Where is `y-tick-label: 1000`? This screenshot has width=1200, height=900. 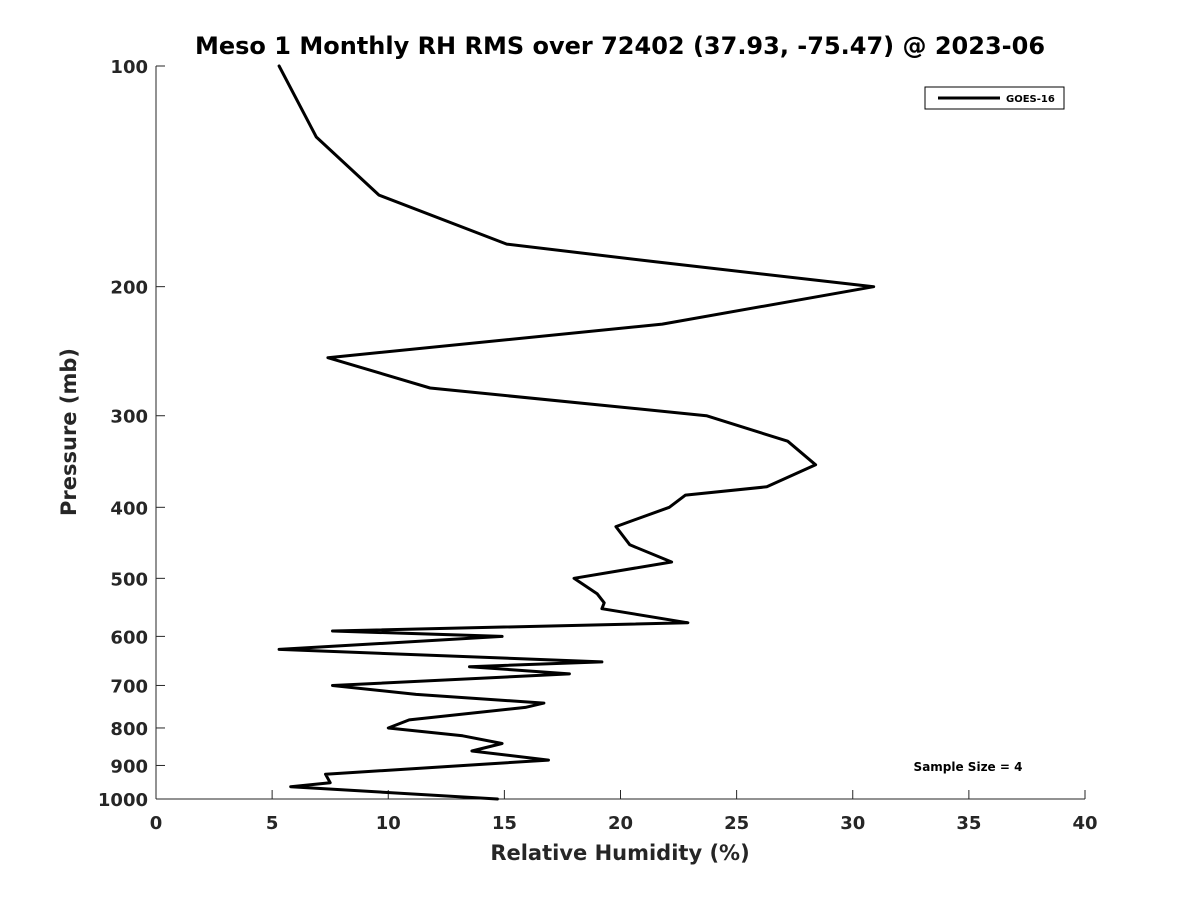
y-tick-label: 1000 is located at coordinates (123, 800).